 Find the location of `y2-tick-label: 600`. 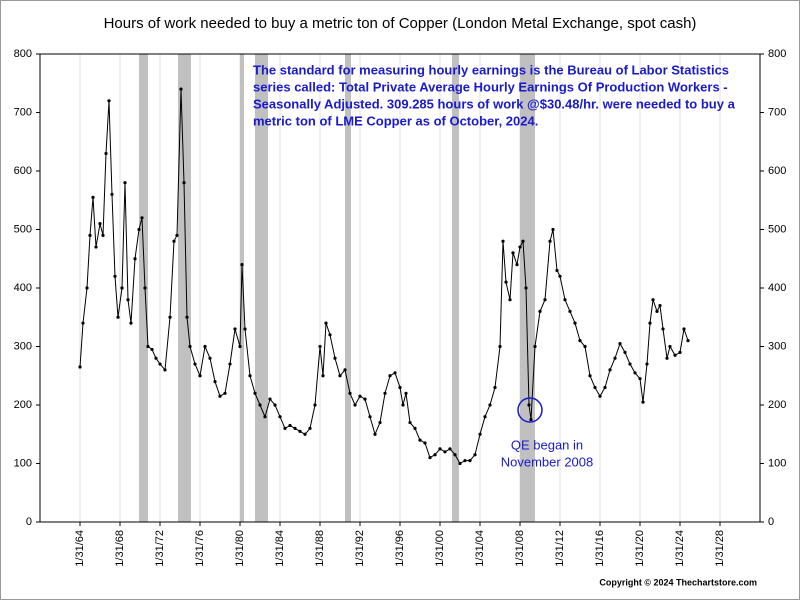

y2-tick-label: 600 is located at coordinates (777, 171).